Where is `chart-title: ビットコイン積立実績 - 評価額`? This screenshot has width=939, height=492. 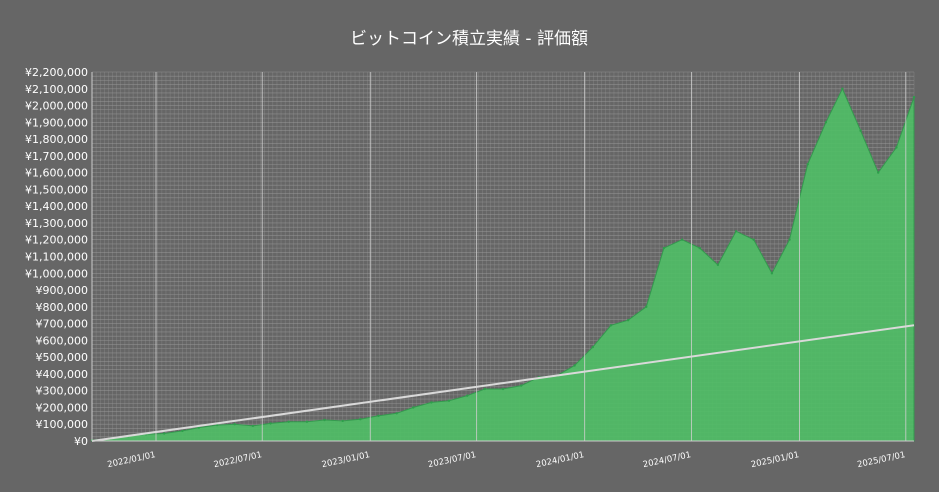 chart-title: ビットコイン積立実績 - 評価額 is located at coordinates (469, 39).